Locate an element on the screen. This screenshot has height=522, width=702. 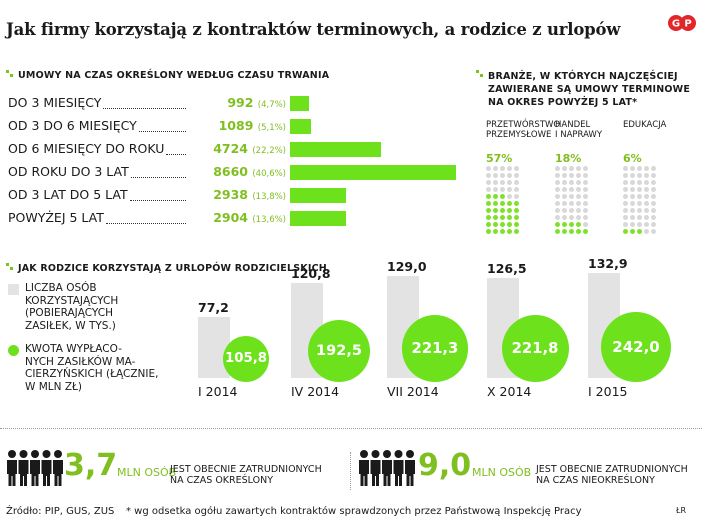
bar-percent-label: (5,1%) is located at coordinates (271, 128).